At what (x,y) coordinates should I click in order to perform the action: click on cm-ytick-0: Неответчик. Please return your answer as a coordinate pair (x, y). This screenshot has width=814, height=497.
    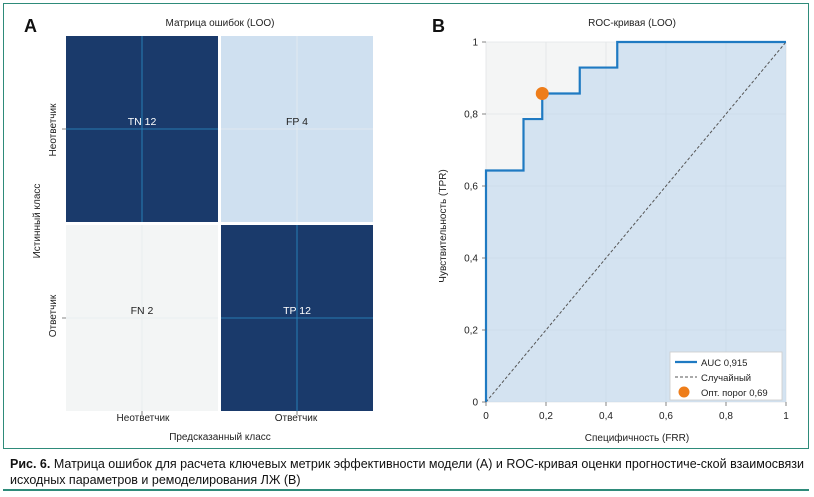
    Looking at the image, I should click on (53, 130).